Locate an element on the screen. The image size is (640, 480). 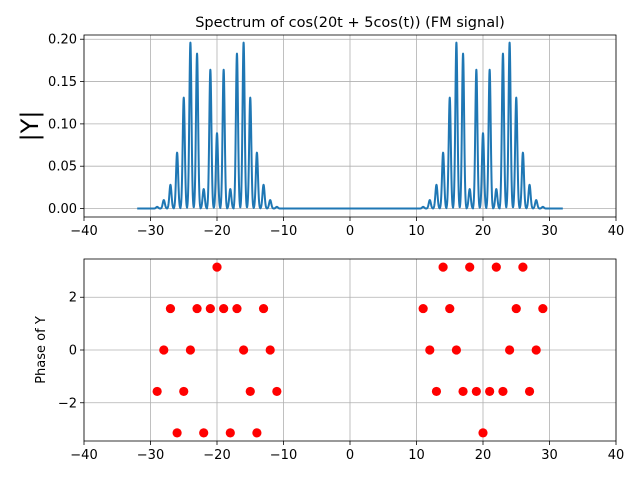
top-chart-xtick-label: 20 is located at coordinates (483, 231).